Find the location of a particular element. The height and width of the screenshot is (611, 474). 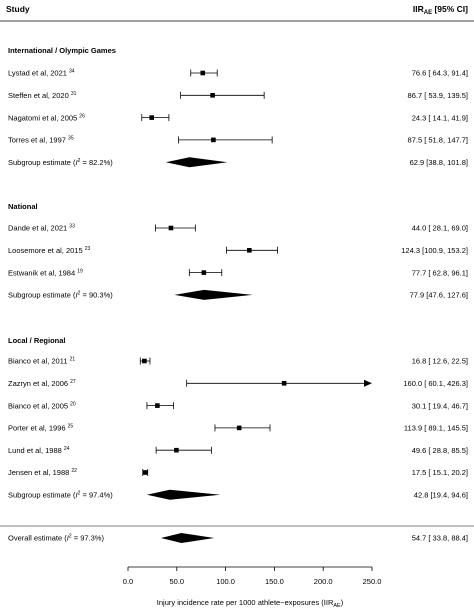

group-3-study-4-label: Porter et al, 1996 25 is located at coordinates (40, 428).